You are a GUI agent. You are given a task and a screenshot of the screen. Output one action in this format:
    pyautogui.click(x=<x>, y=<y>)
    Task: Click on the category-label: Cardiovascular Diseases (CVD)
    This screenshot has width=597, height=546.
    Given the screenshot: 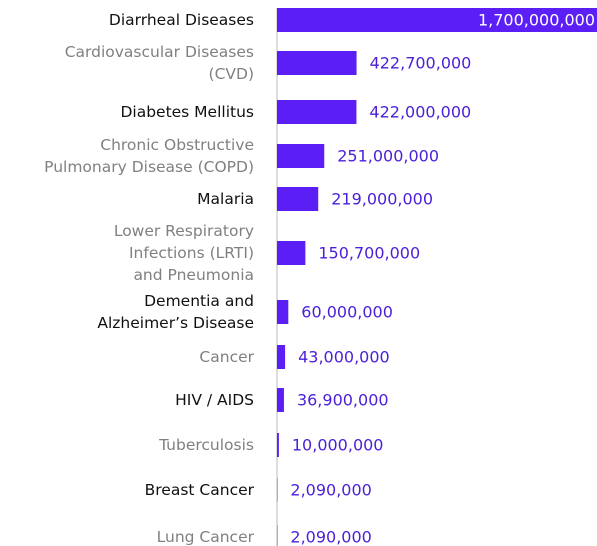 What is the action you would take?
    pyautogui.click(x=159, y=63)
    